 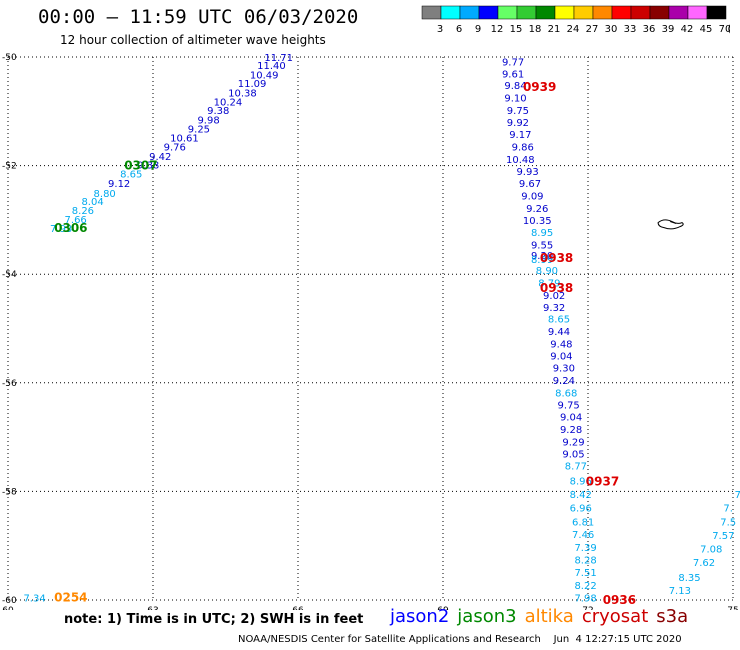 What do you see at coordinates (520, 135) in the screenshot?
I see `wave-height-label: 9.17` at bounding box center [520, 135].